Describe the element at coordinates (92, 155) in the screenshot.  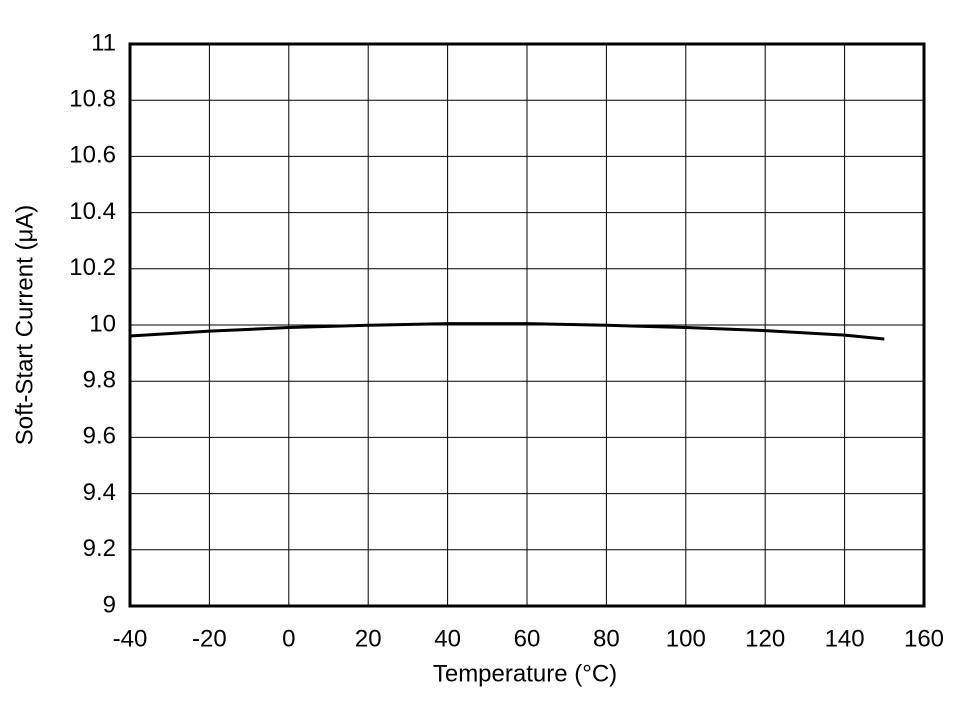
I see `y-tick-label: 10.6` at that location.